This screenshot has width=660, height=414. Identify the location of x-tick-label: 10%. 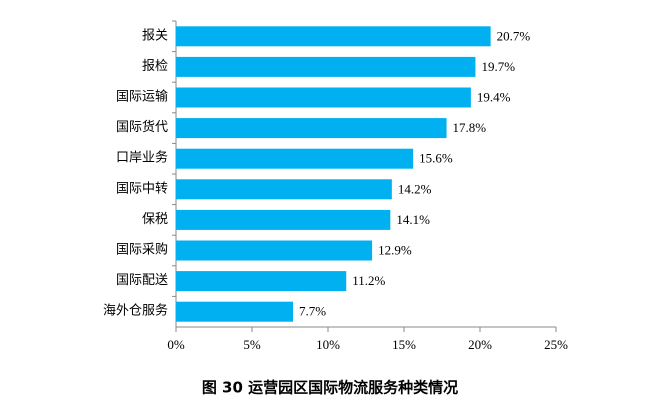
(328, 344).